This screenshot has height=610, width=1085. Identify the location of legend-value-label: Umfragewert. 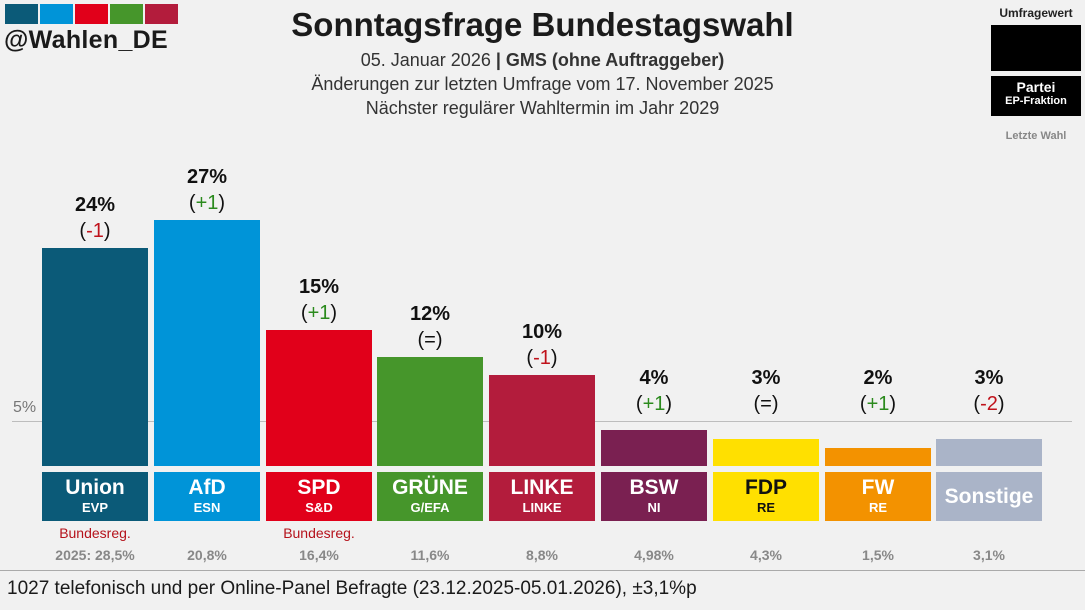
(1036, 13).